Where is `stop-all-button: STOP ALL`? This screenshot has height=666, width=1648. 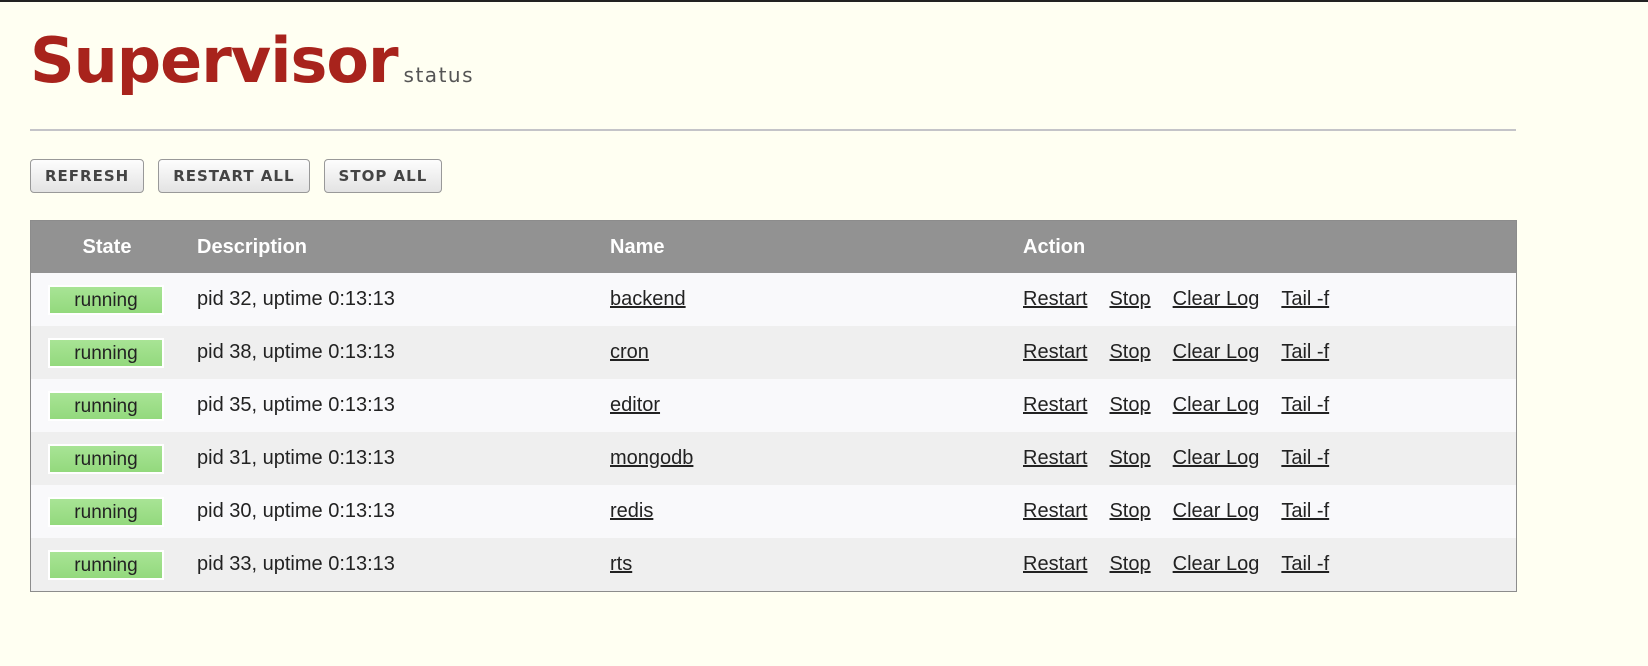 stop-all-button: STOP ALL is located at coordinates (383, 176).